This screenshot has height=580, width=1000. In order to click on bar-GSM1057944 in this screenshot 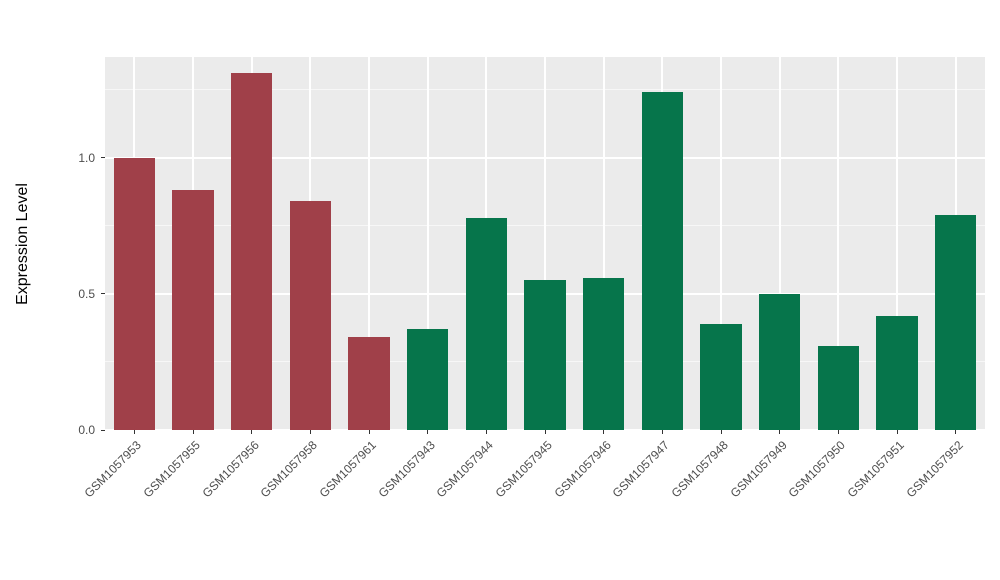, I will do `click(486, 323)`.